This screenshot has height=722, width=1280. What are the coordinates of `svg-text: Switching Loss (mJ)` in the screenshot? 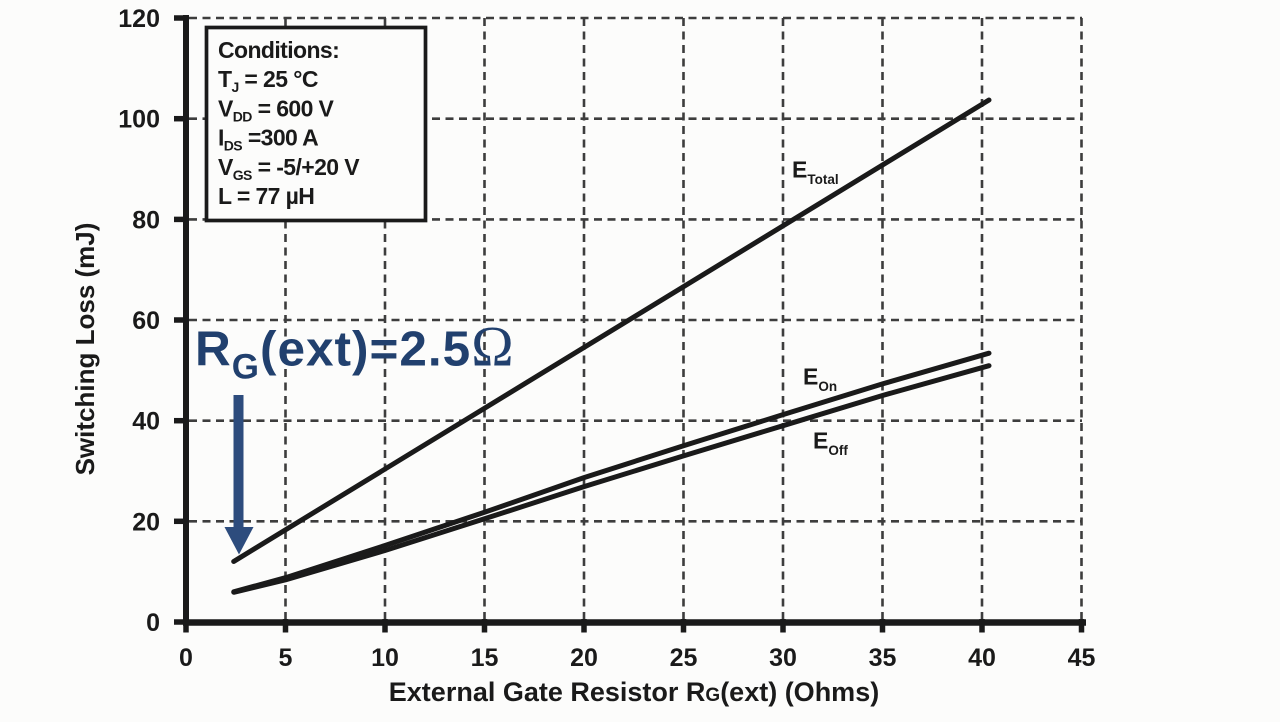 It's located at (85, 349).